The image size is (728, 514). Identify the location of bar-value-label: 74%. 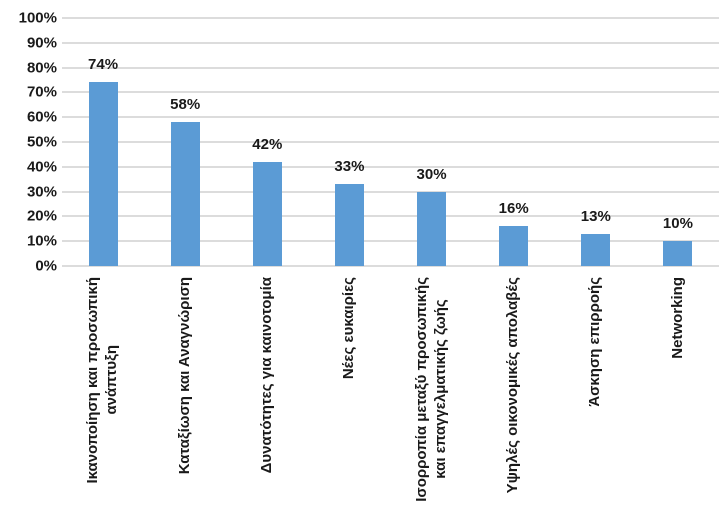
(103, 65).